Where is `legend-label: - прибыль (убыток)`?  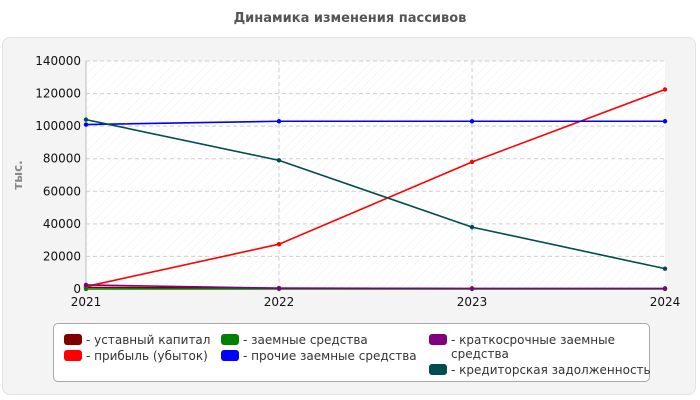
legend-label: - прибыль (убыток) is located at coordinates (147, 356).